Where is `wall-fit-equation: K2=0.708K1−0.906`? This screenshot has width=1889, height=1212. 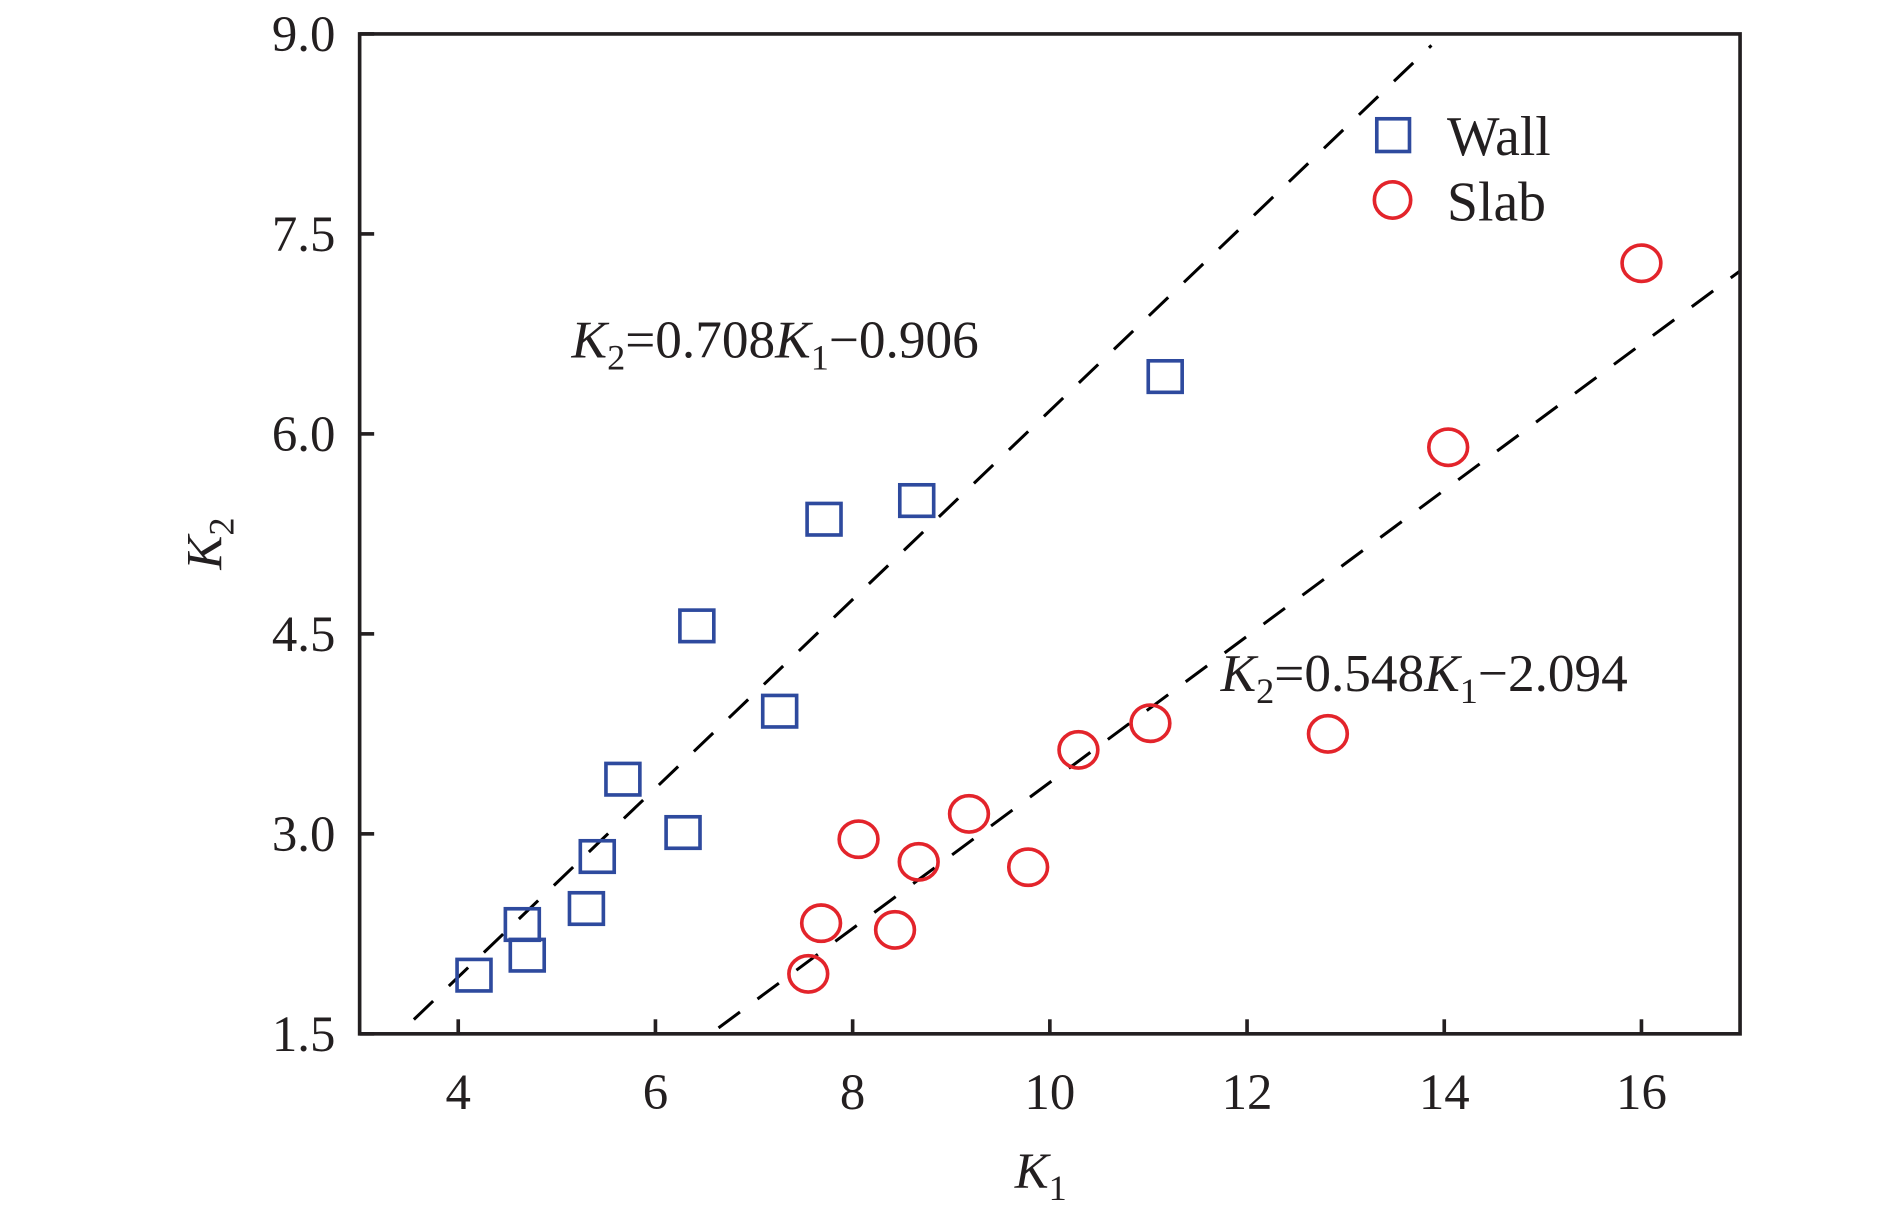
wall-fit-equation: K2=0.708K1−0.906 is located at coordinates (775, 344).